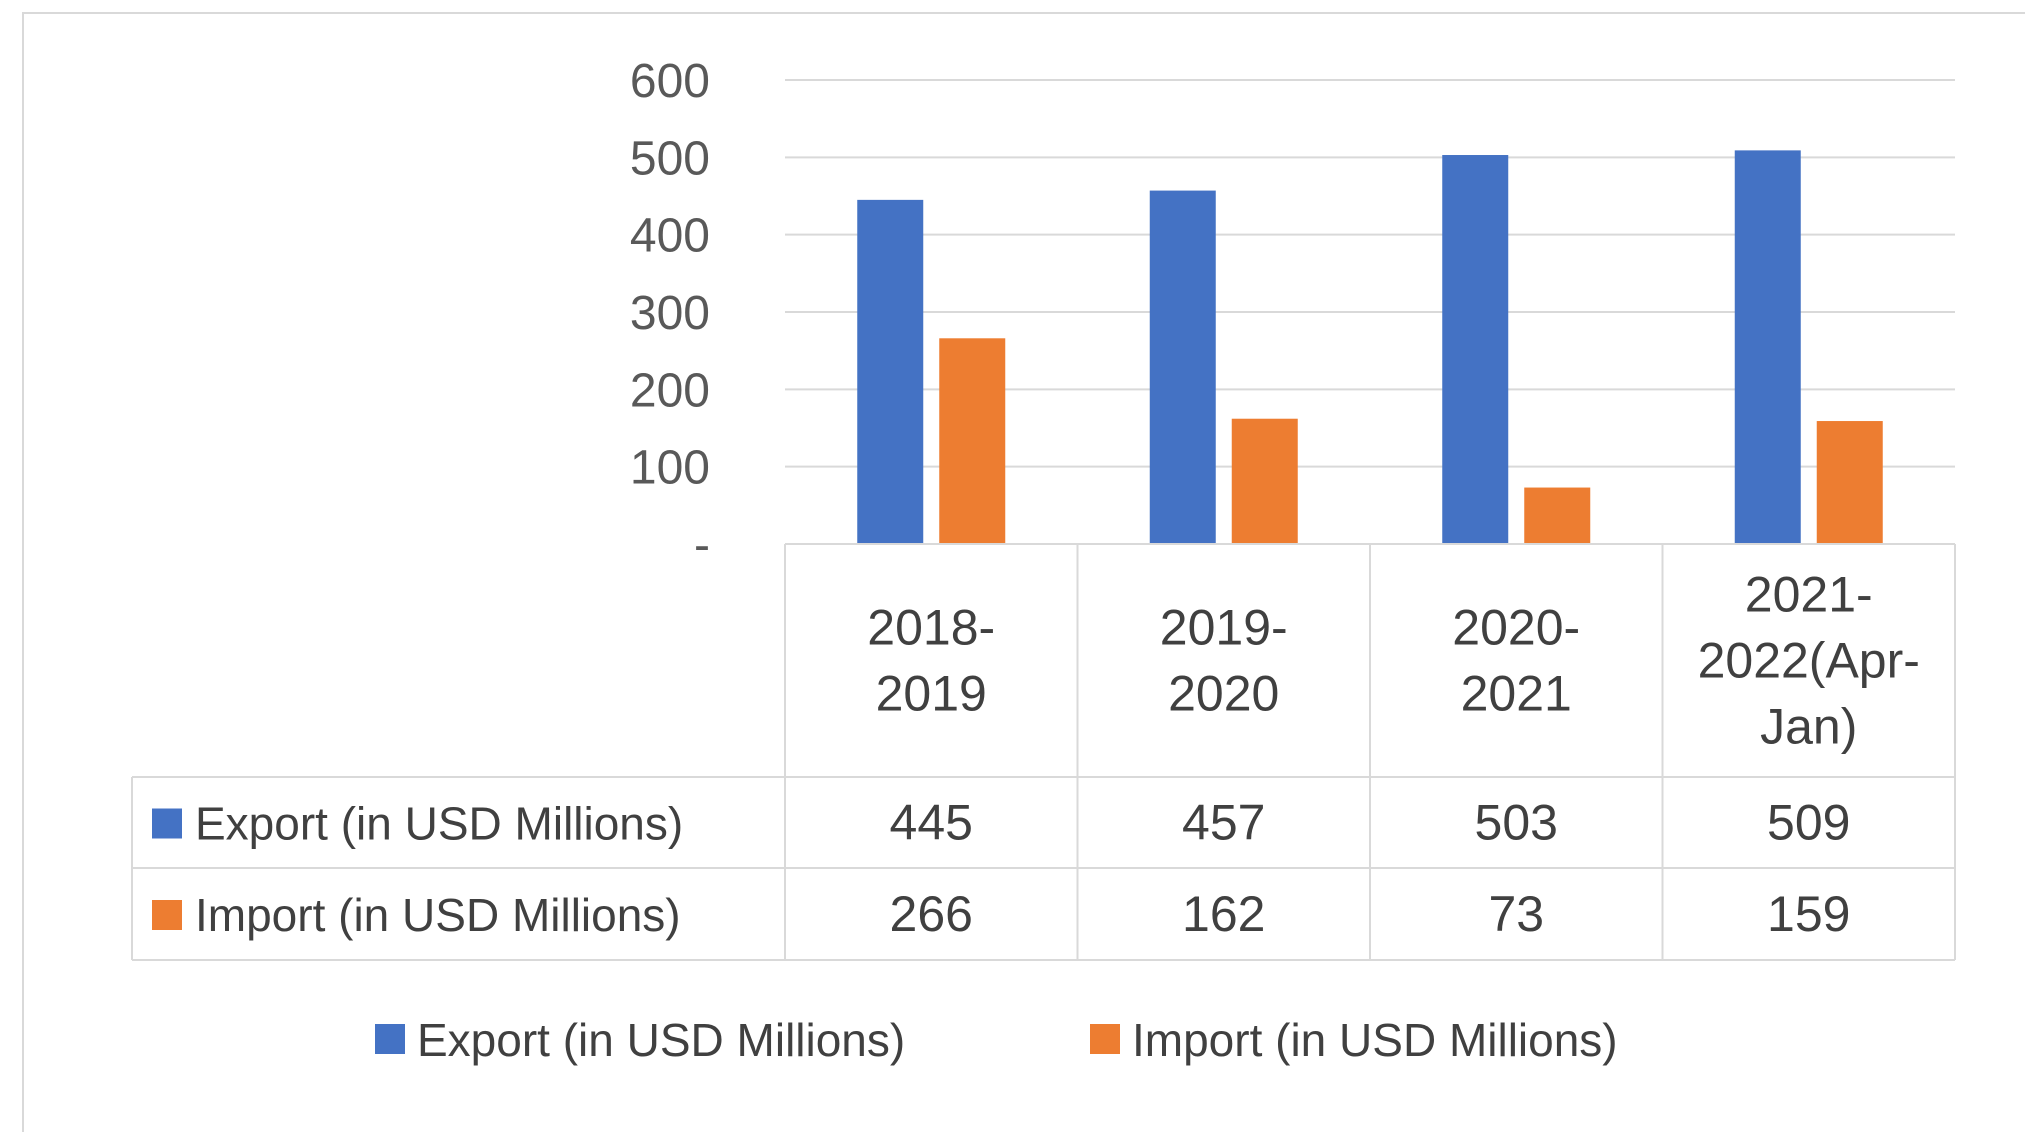  What do you see at coordinates (670, 313) in the screenshot?
I see `y-tick-label: 300` at bounding box center [670, 313].